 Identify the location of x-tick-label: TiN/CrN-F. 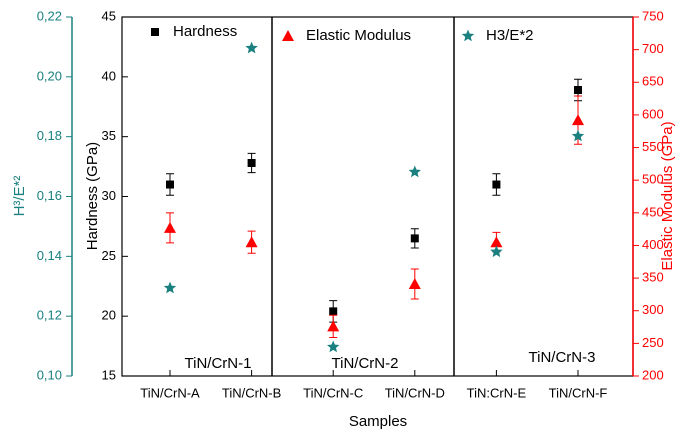
(578, 392).